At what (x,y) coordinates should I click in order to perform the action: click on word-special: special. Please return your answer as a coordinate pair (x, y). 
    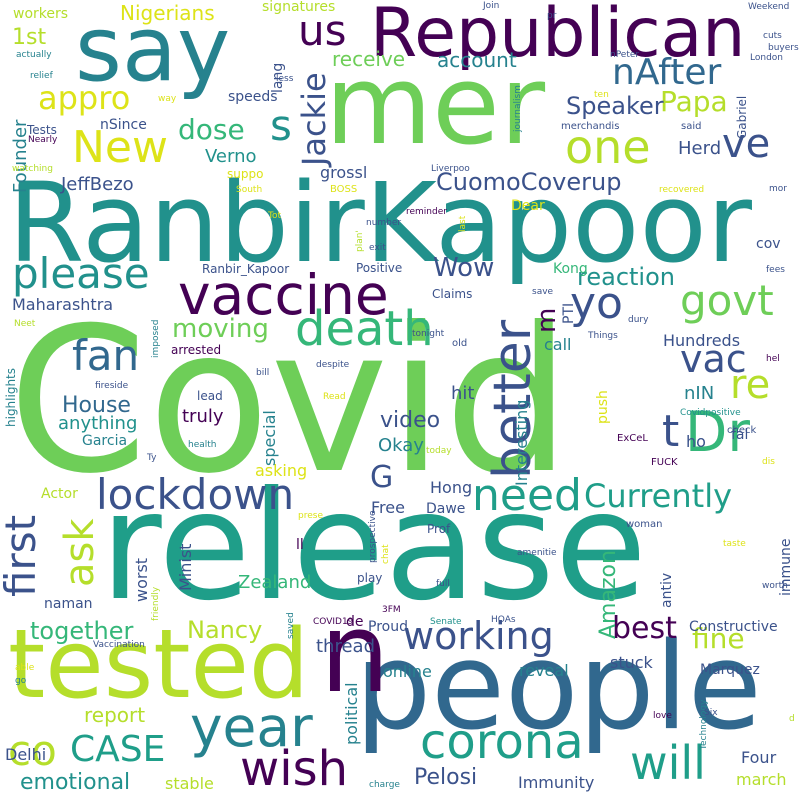
    Looking at the image, I should click on (269, 438).